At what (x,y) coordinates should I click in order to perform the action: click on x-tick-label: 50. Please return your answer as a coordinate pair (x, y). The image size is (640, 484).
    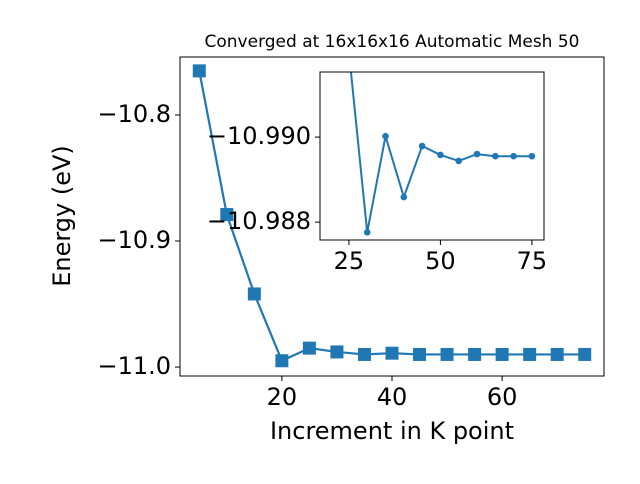
    Looking at the image, I should click on (440, 261).